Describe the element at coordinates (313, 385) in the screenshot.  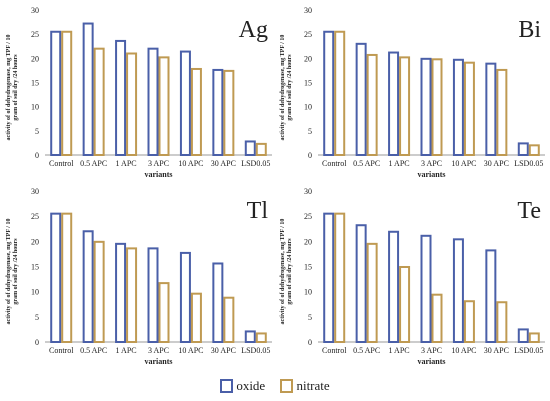
I see `legend-label-nitrate: nitrate` at that location.